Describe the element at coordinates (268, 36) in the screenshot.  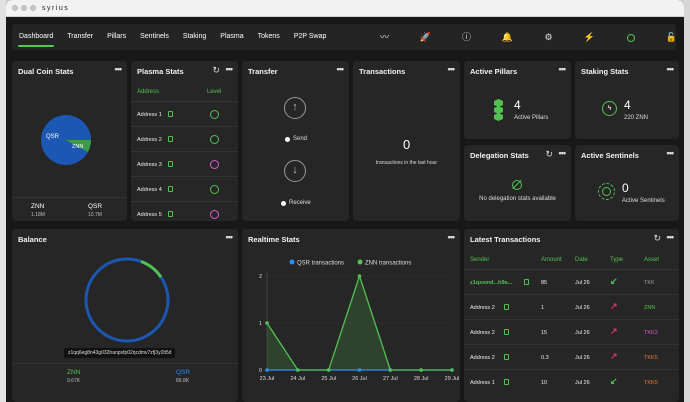
I see `tab-tokens: Tokens` at that location.